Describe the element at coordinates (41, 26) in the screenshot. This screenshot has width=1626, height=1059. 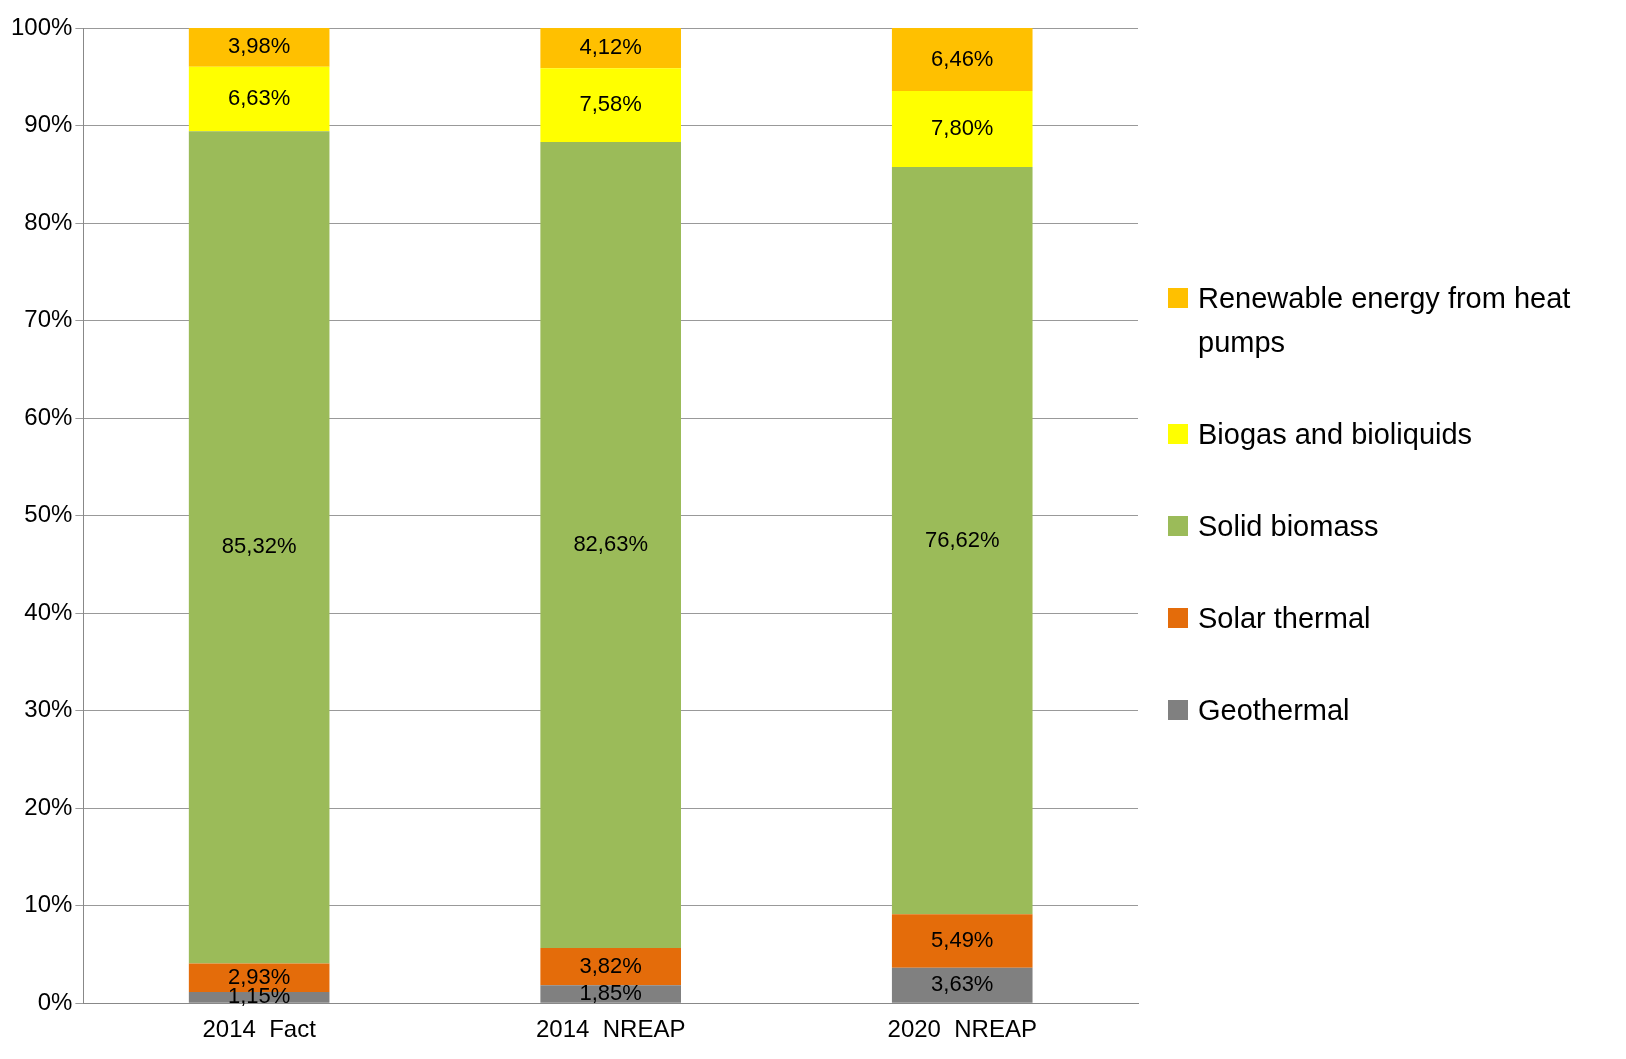
I see `y-tick-label: 100%` at that location.